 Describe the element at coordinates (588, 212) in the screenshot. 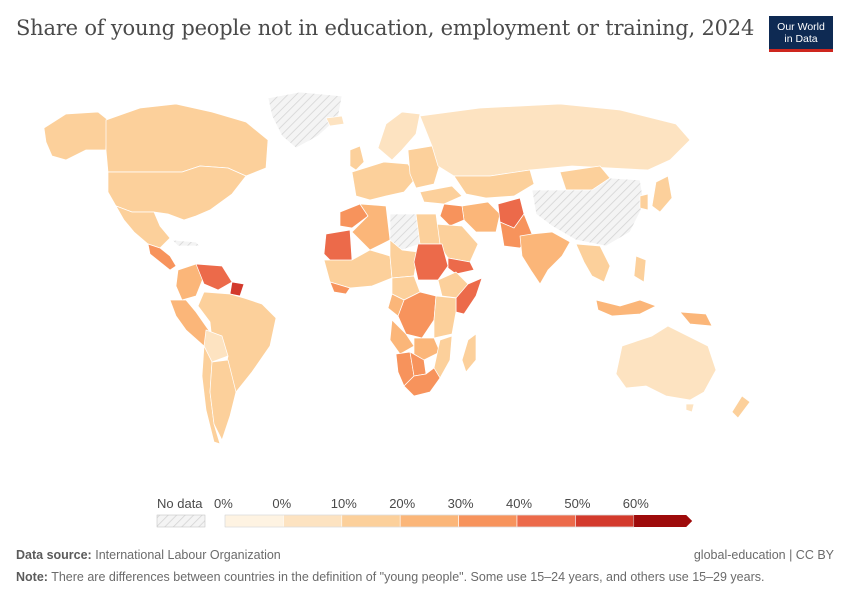

I see `region-china` at that location.